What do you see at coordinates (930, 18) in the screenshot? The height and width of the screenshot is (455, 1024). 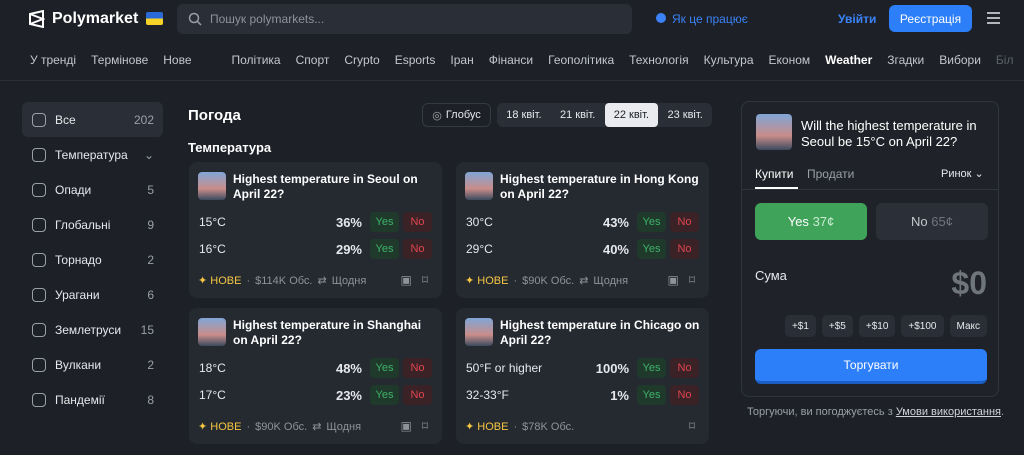 I see `signup: Реєстрація` at bounding box center [930, 18].